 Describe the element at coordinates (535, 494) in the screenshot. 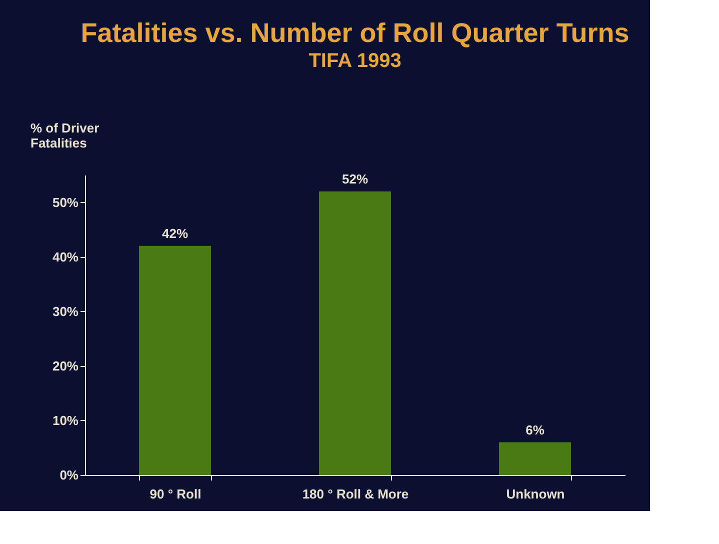

I see `x-tick-label: Unknown` at that location.